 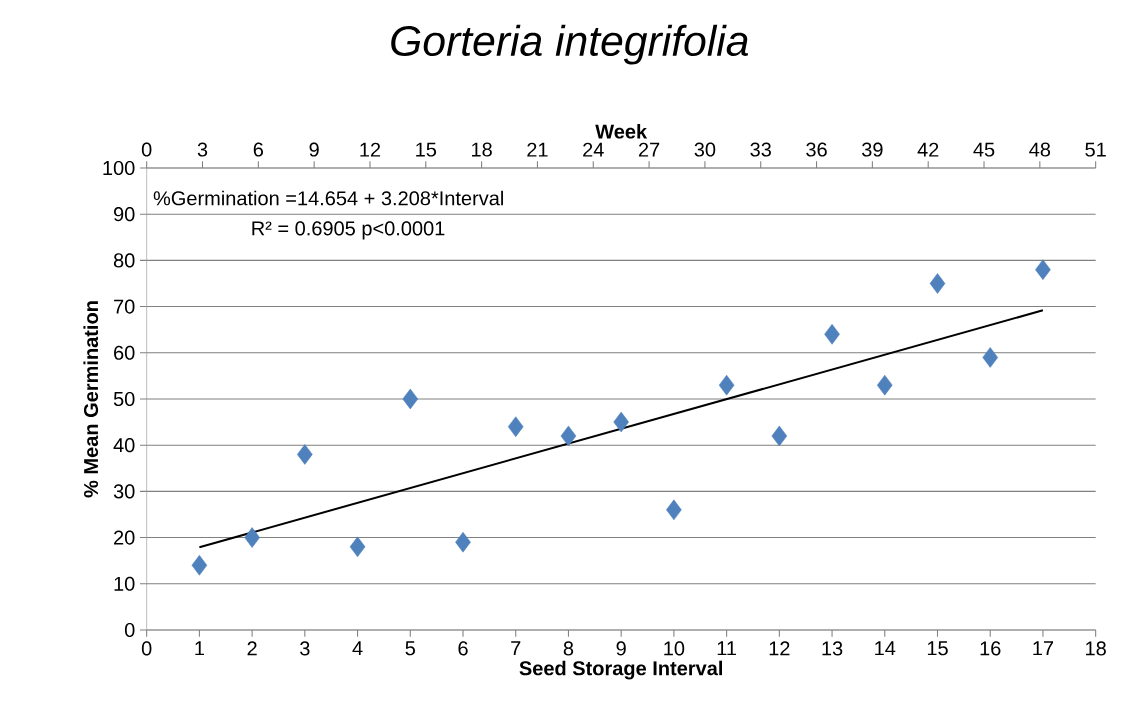 I want to click on x-tick-label: 6, so click(x=463, y=648).